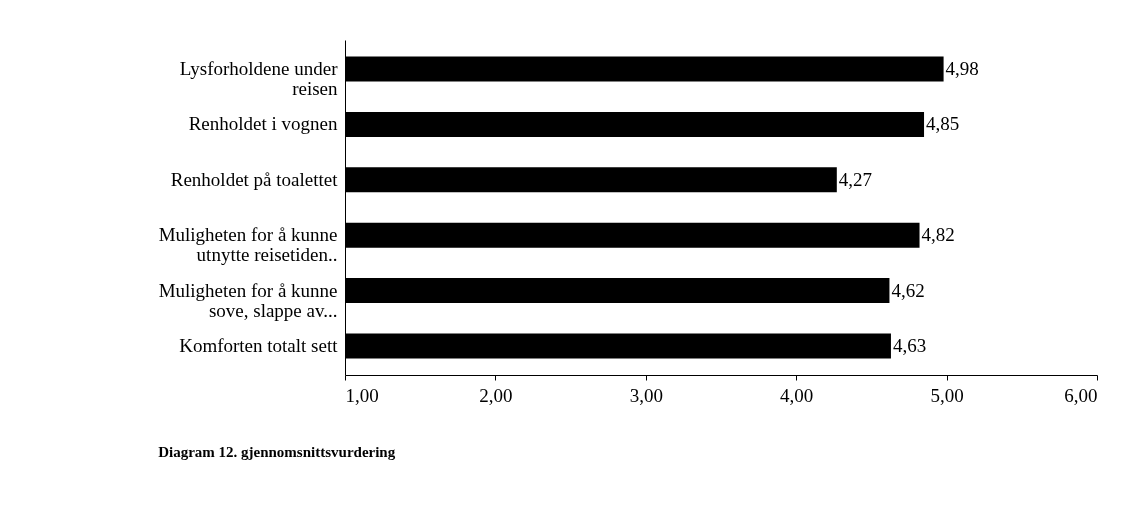  What do you see at coordinates (254, 179) in the screenshot?
I see `y-tick-label: Renholdet på toalettet` at bounding box center [254, 179].